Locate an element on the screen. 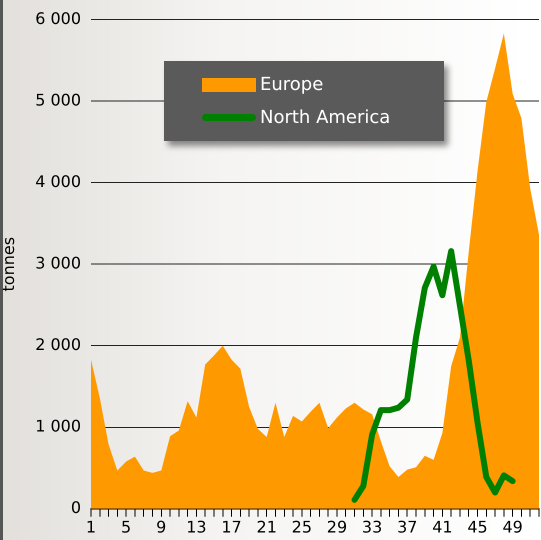  y-tick-label: 6 000 is located at coordinates (58, 18).